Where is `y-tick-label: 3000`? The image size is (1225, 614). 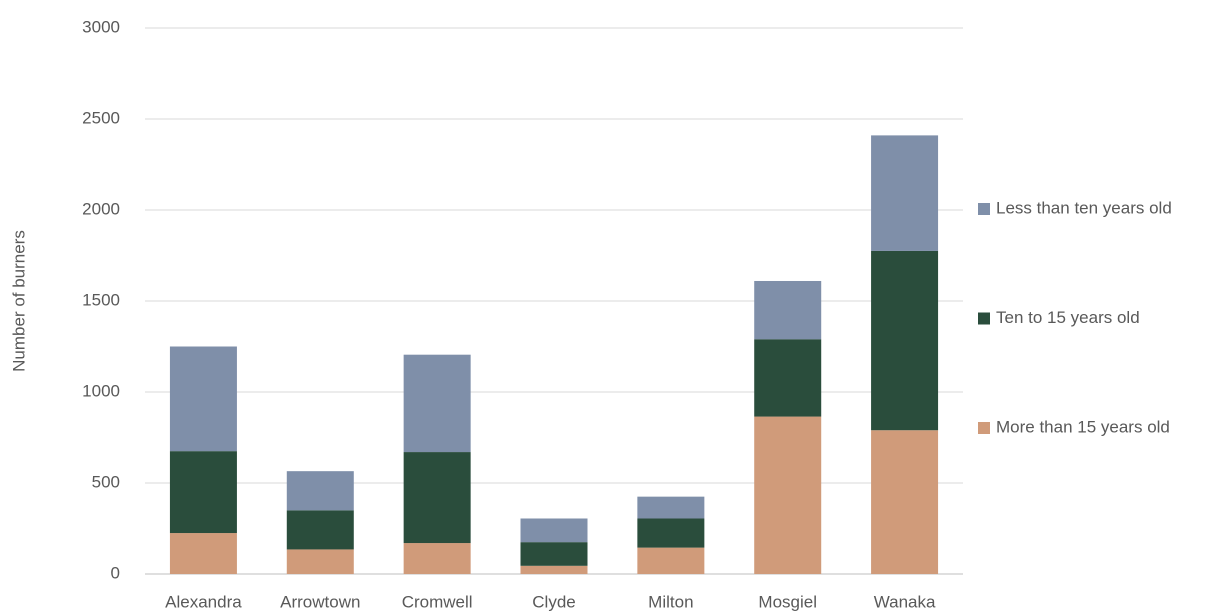
y-tick-label: 3000 is located at coordinates (101, 26).